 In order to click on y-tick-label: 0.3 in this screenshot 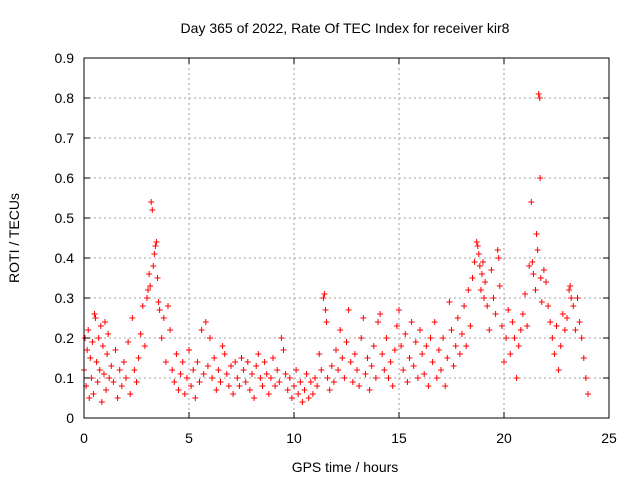, I will do `click(65, 298)`.